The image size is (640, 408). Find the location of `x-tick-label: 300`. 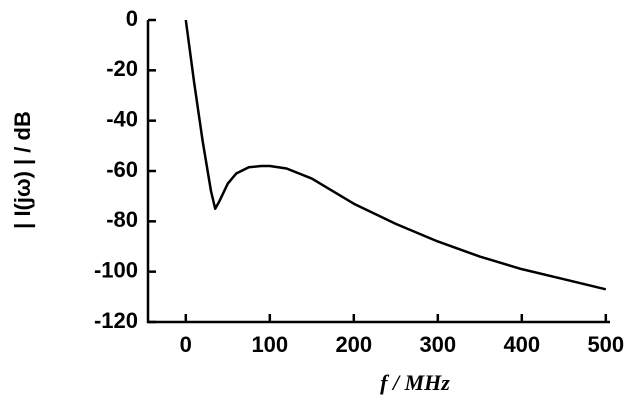

x-tick-label: 300 is located at coordinates (437, 344).